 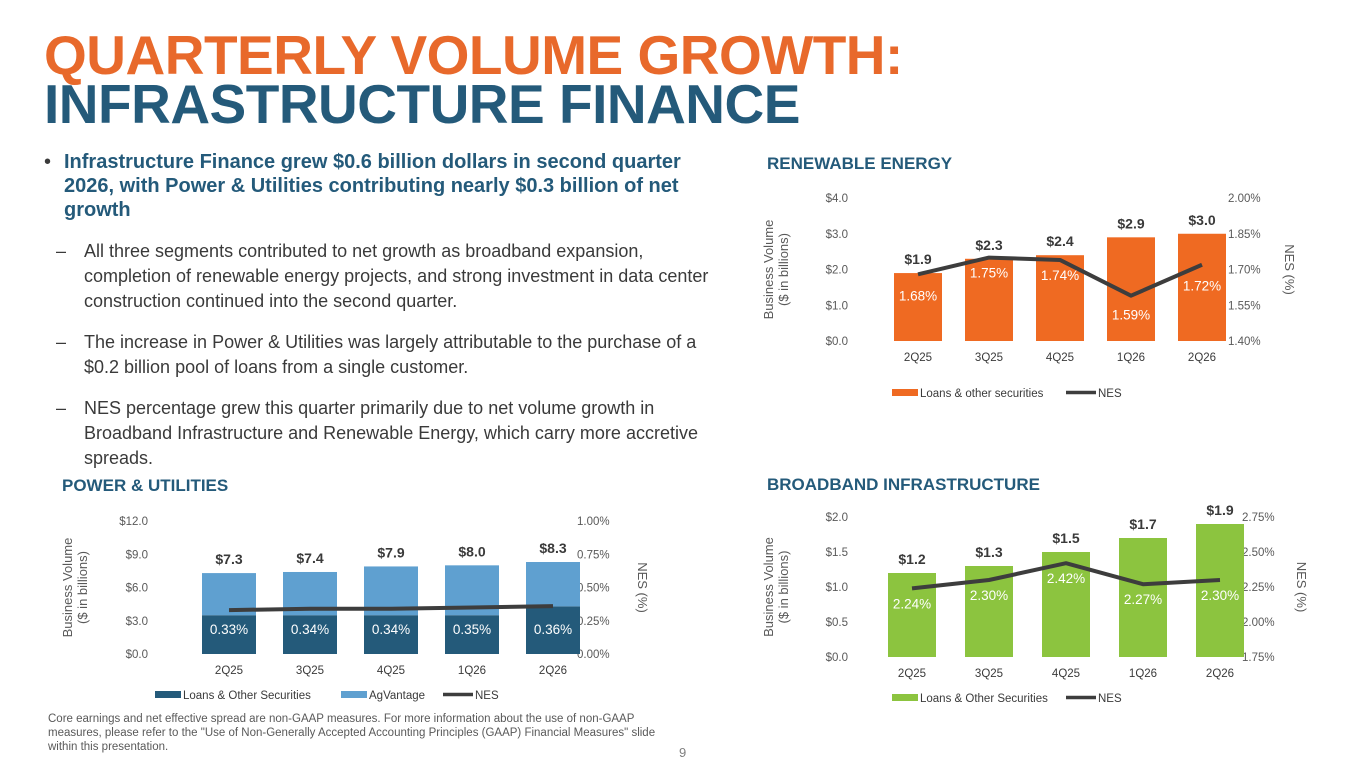 I want to click on bar-total-label: $7.3, so click(x=228, y=559).